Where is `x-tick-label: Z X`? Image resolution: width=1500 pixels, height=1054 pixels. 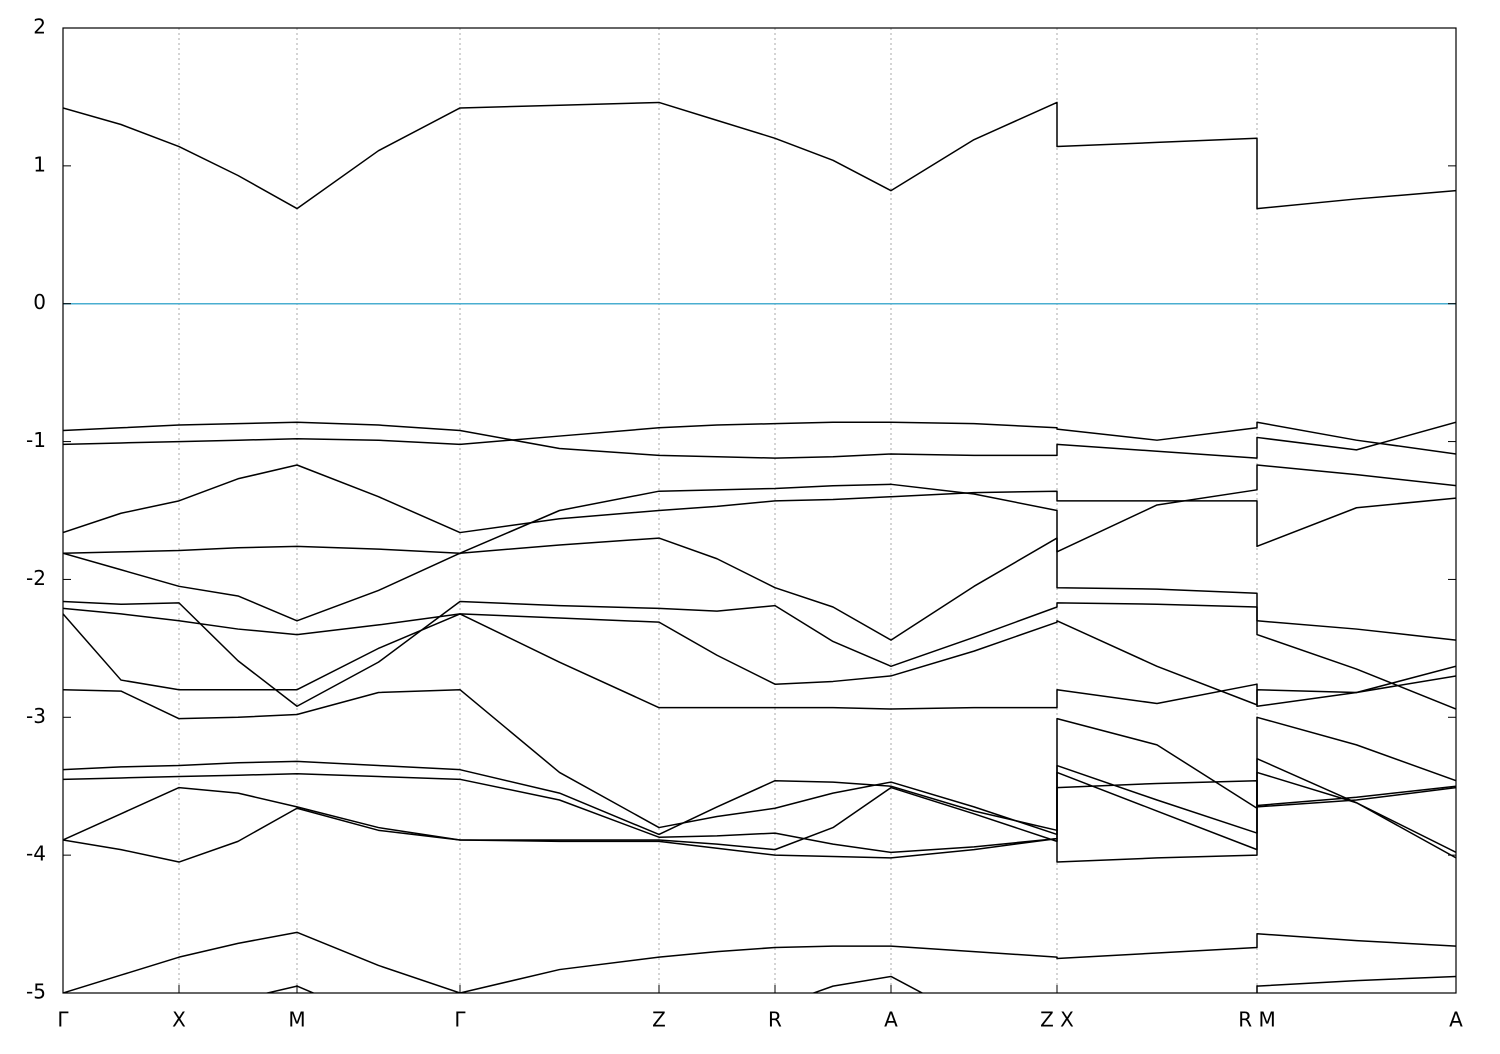 x-tick-label: Z X is located at coordinates (1057, 1020).